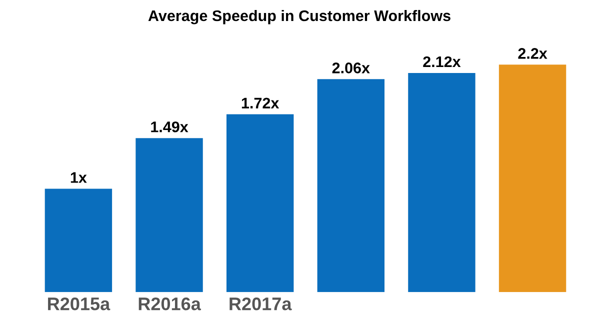 This screenshot has width=599, height=332. Describe the element at coordinates (299, 17) in the screenshot. I see `chart-title: Average Speedup in Customer Workflows` at that location.